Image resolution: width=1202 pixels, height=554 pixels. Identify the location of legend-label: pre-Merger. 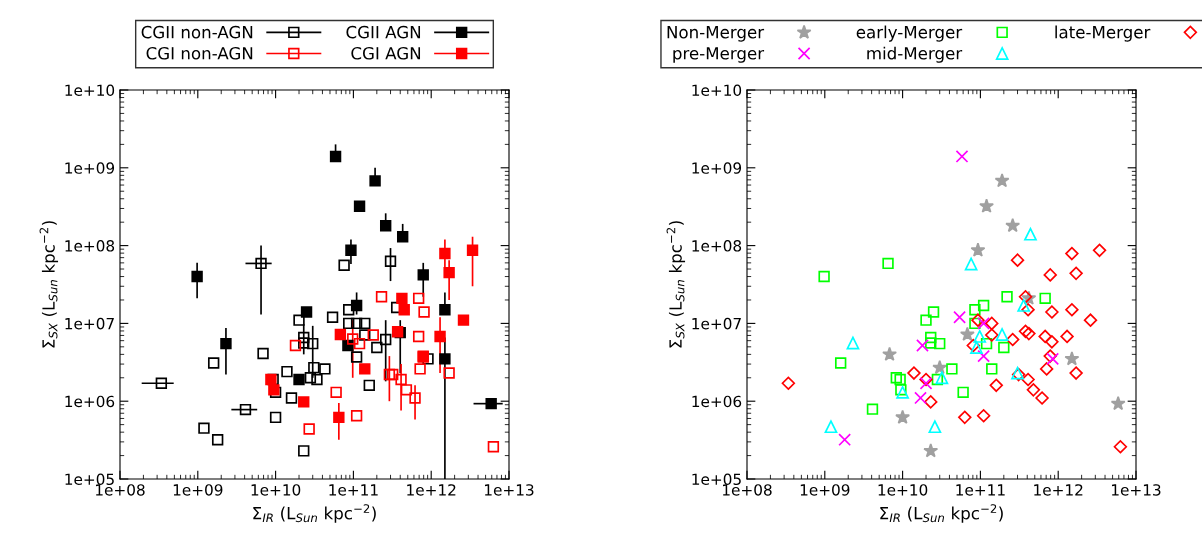
(719, 55).